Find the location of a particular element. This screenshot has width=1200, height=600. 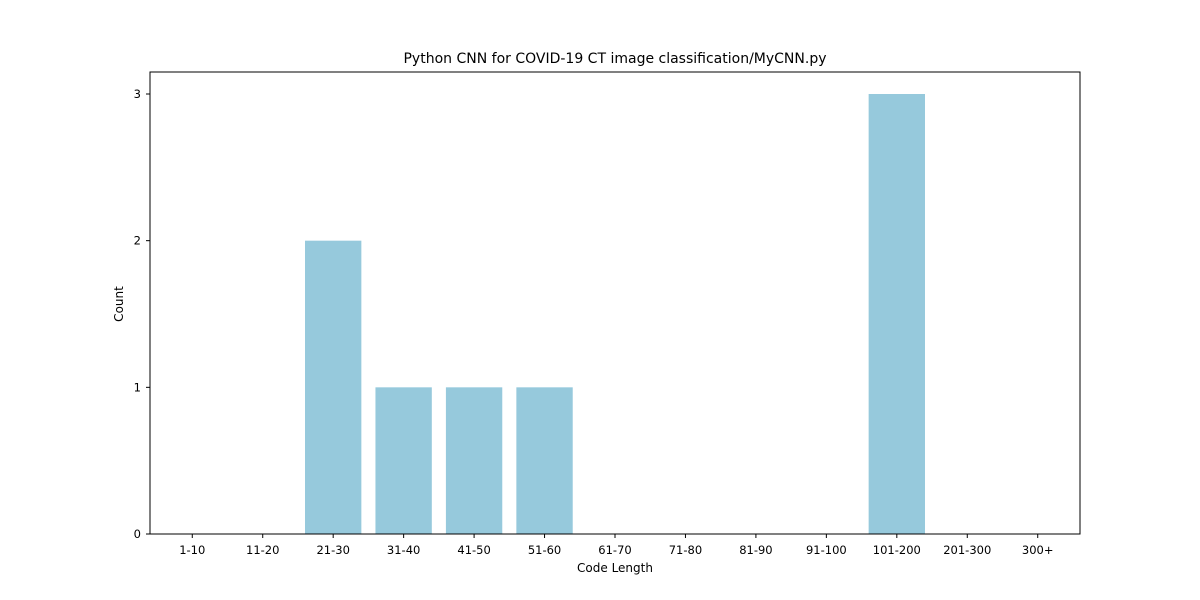

x-tick-label: 300+ is located at coordinates (1038, 550).